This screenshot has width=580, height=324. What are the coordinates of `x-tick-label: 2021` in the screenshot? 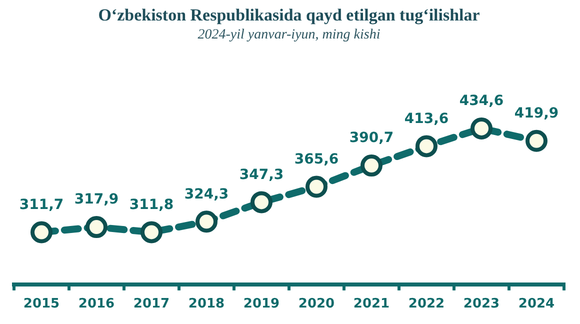 It's located at (371, 304).